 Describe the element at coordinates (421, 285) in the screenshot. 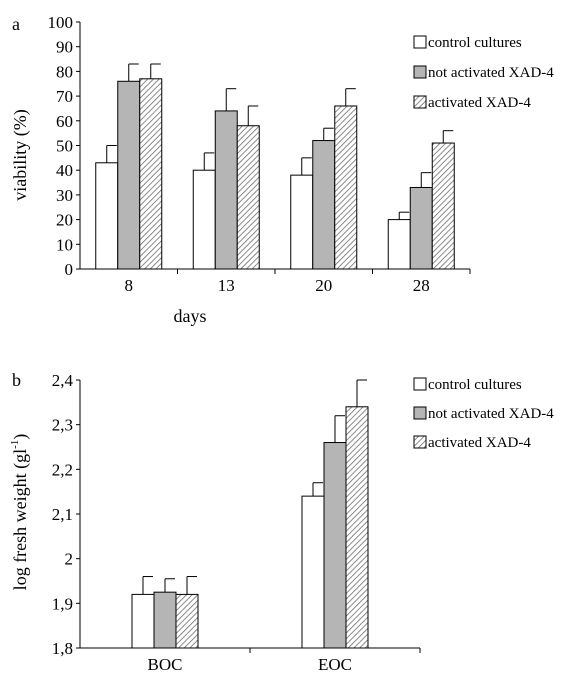

I see `panel-a-category-label: 28` at that location.